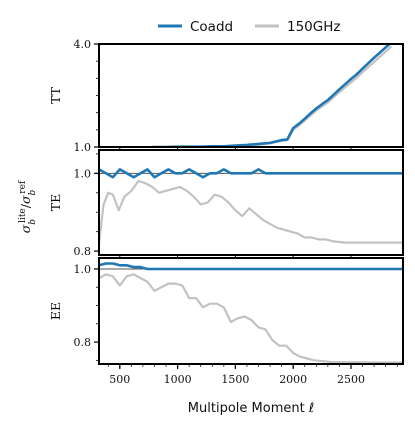 This screenshot has height=425, width=415. Describe the element at coordinates (251, 266) in the screenshot. I see `ee-series-coadd-line` at that location.